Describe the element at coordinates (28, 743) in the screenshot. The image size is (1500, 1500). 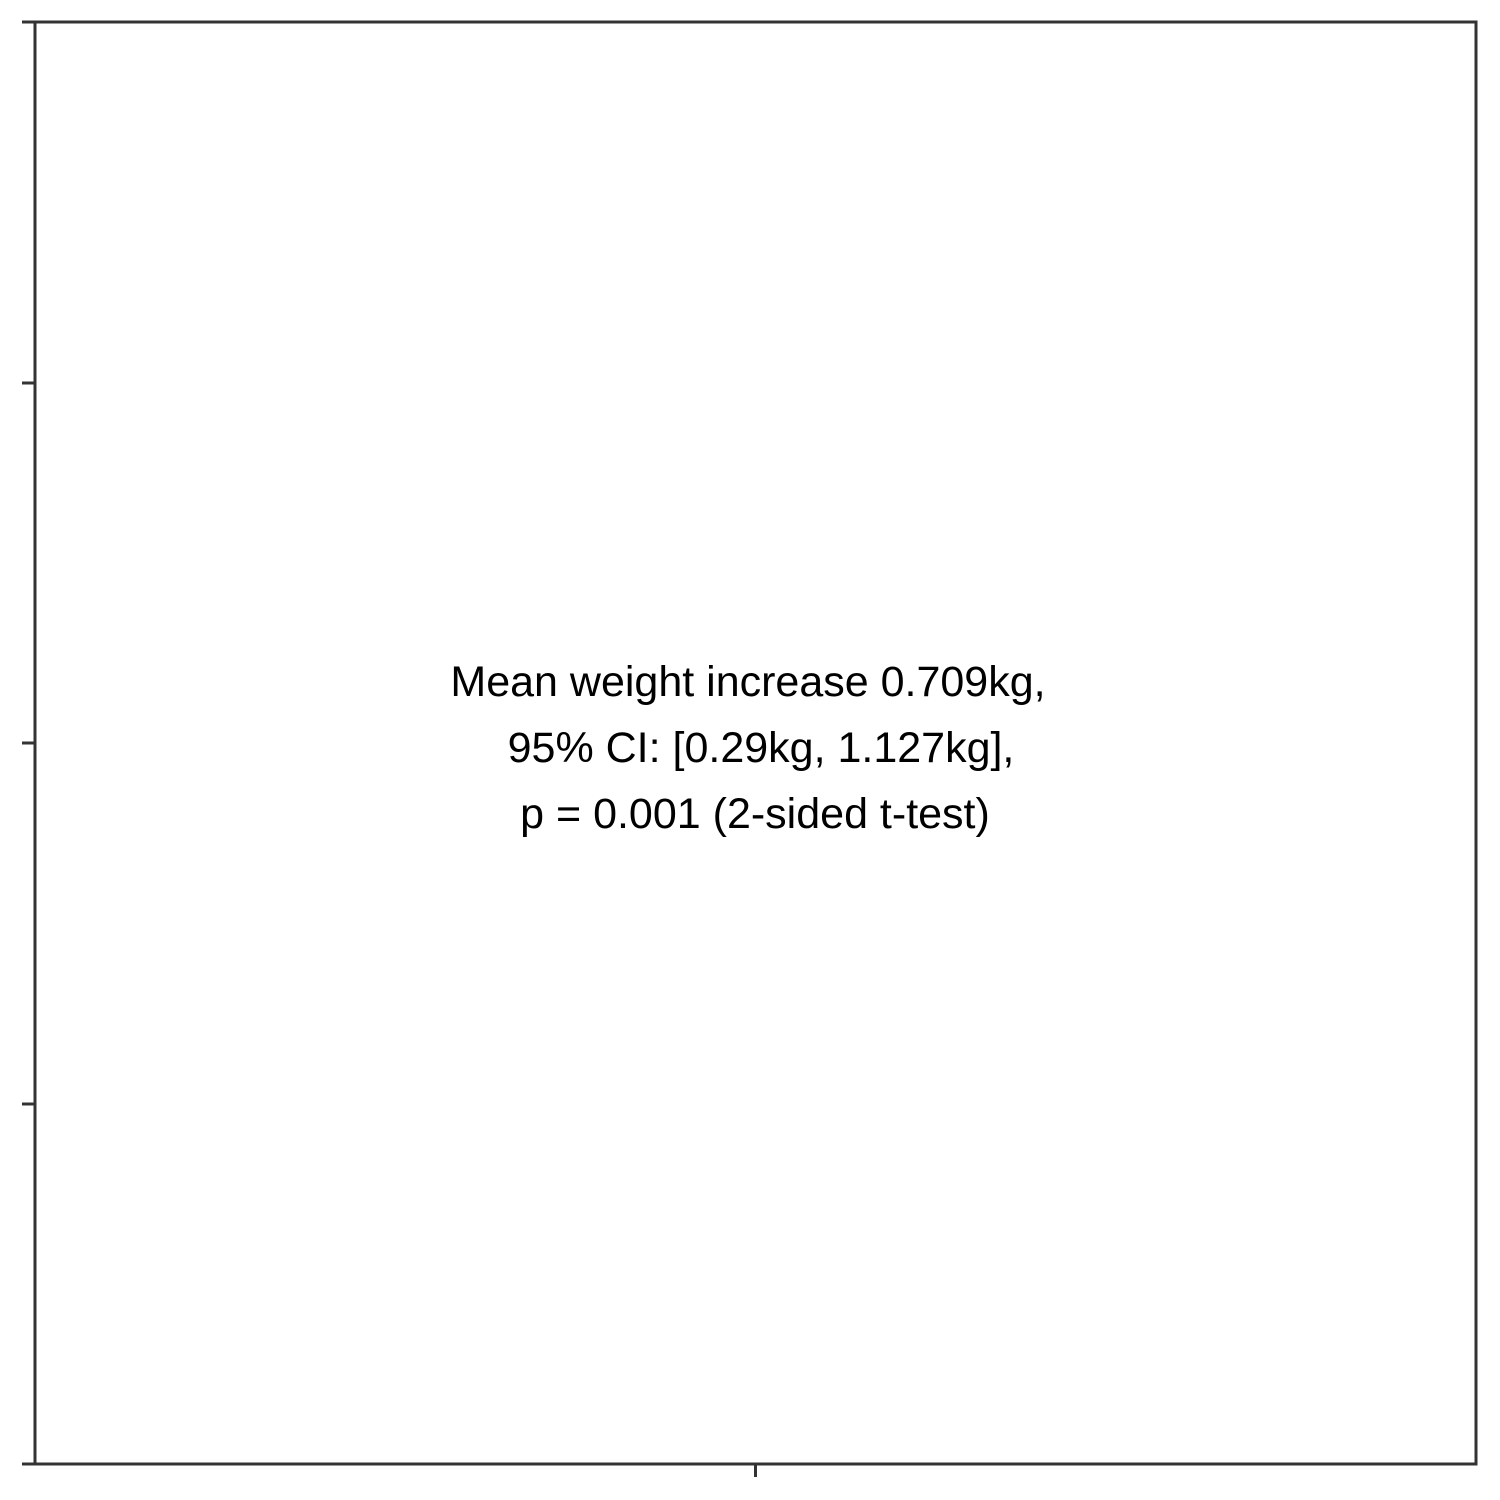
I see `y-axis-ticks` at that location.